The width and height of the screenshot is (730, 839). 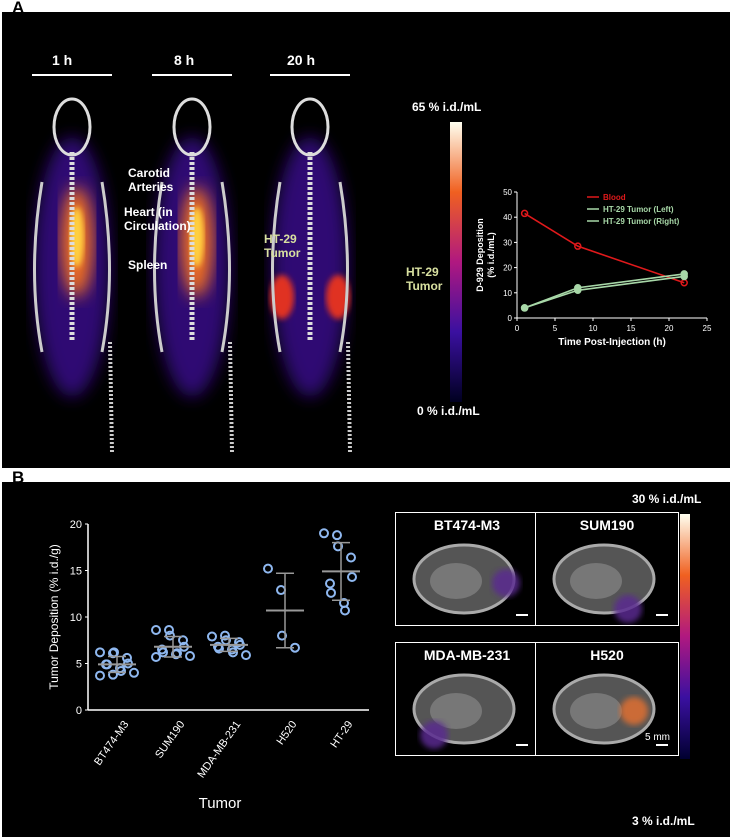 I want to click on y-tick-label: 5, so click(x=79, y=665).